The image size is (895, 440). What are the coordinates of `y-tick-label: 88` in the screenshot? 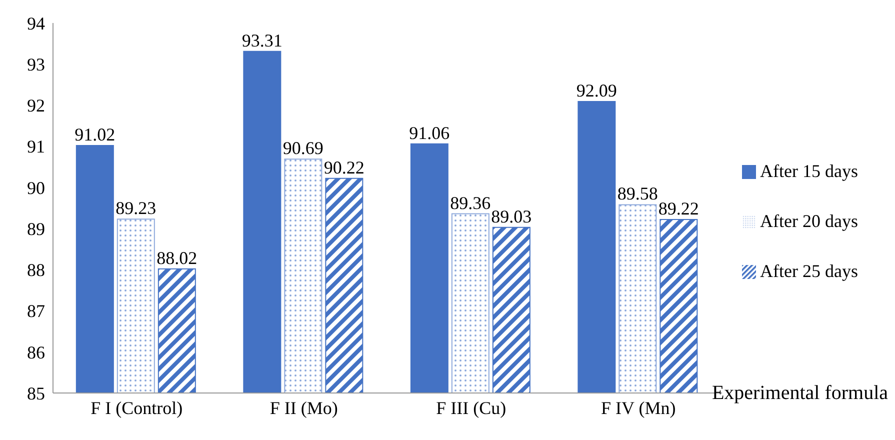 It's located at (36, 270).